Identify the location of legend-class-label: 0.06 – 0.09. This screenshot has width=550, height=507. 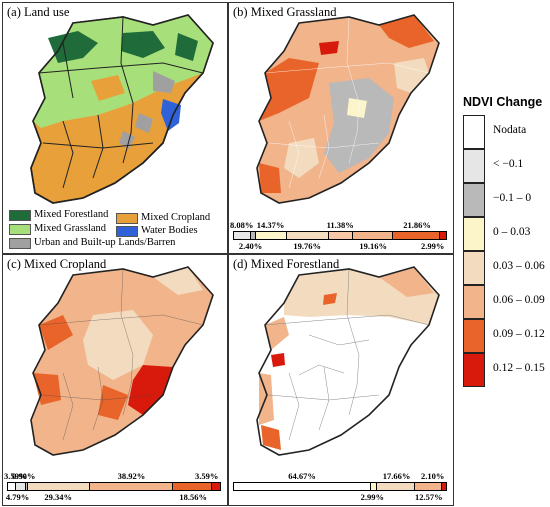
(519, 300).